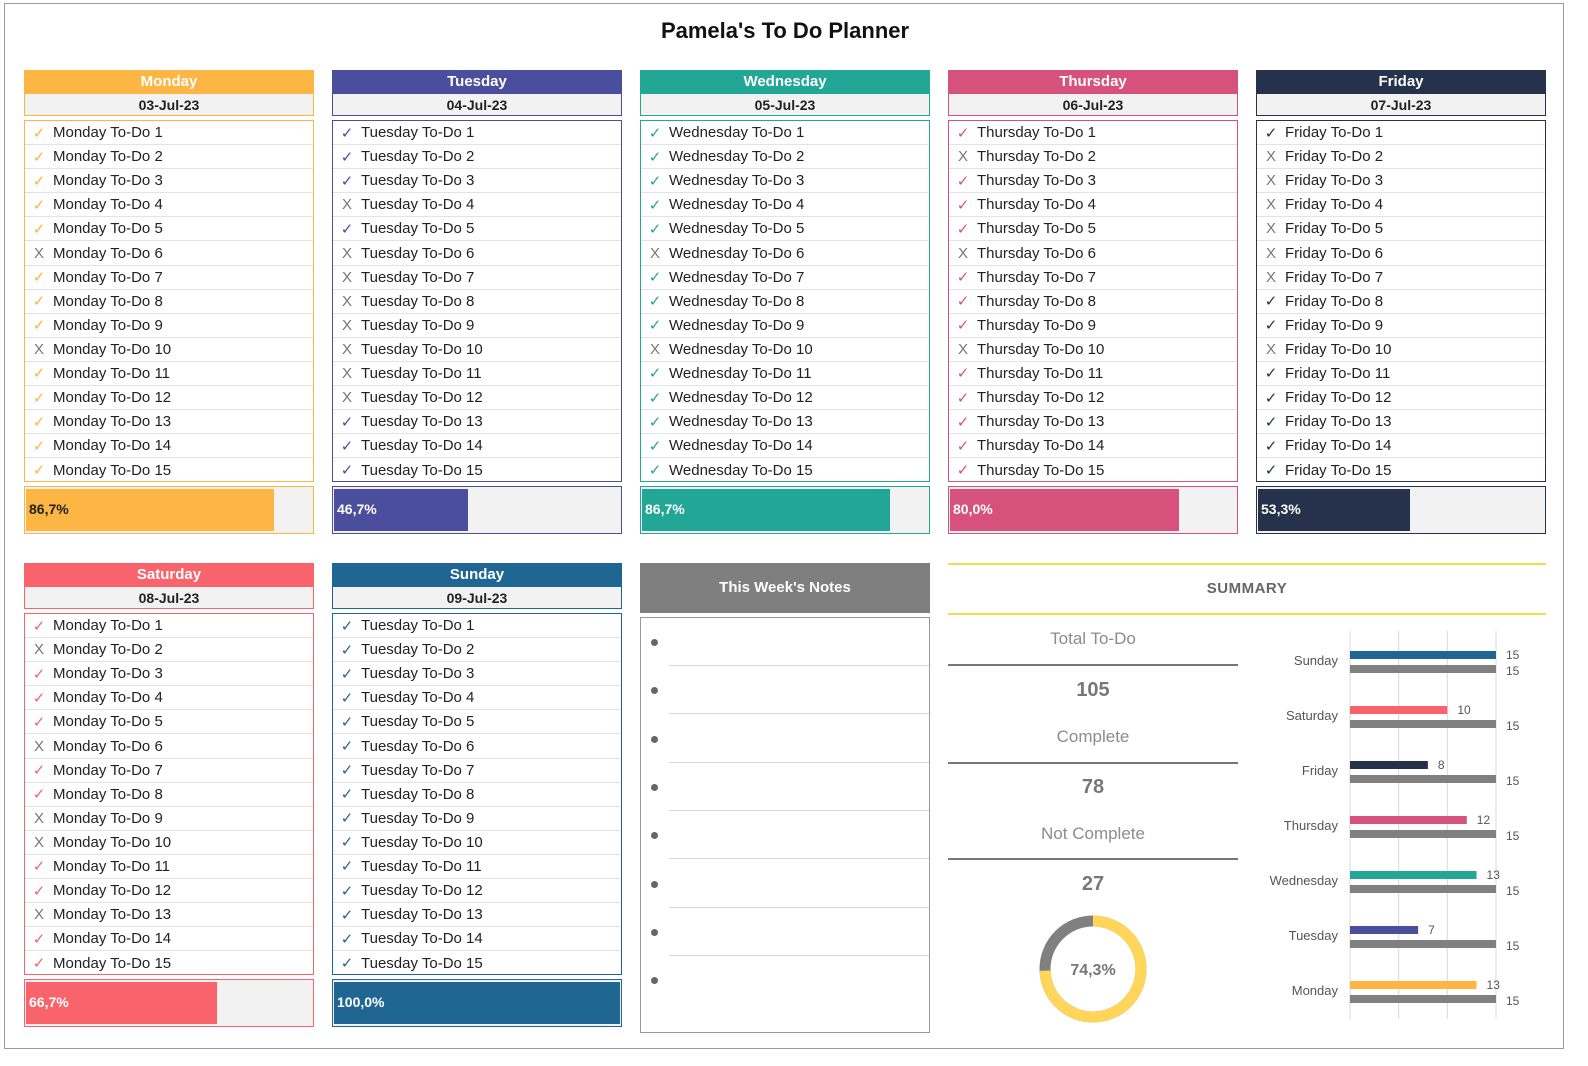  What do you see at coordinates (1401, 302) in the screenshot?
I see `task-row: ✓ Friday To-Do 8` at bounding box center [1401, 302].